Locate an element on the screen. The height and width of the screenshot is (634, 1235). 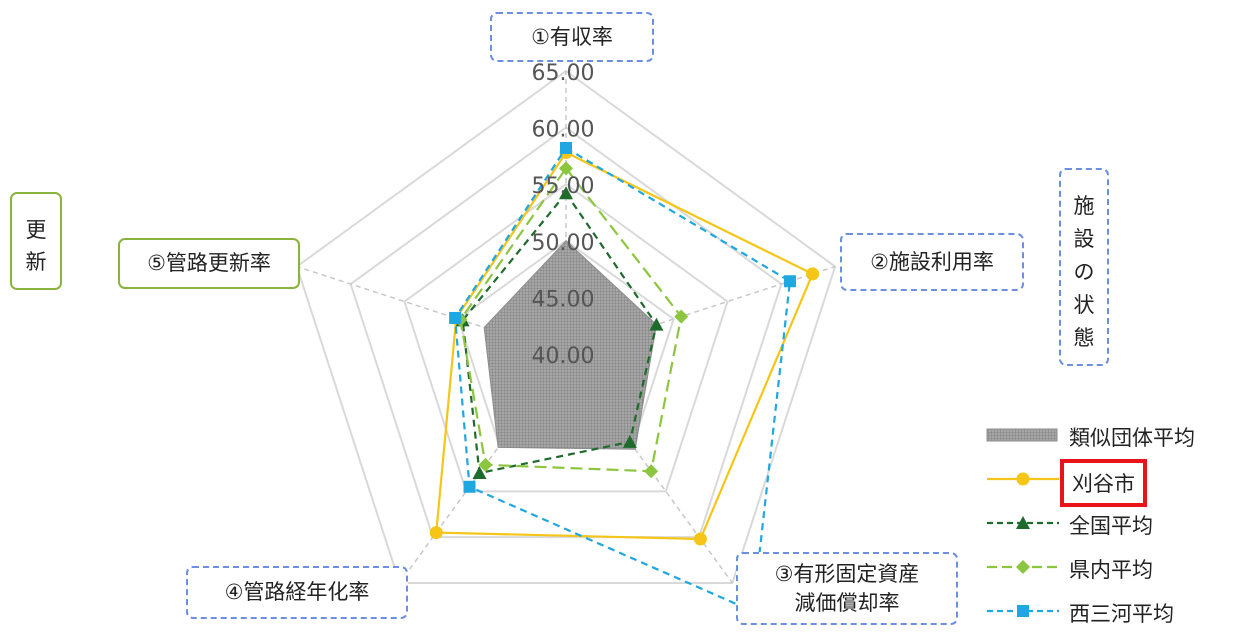
legend-label: 全国平均 is located at coordinates (1111, 526).